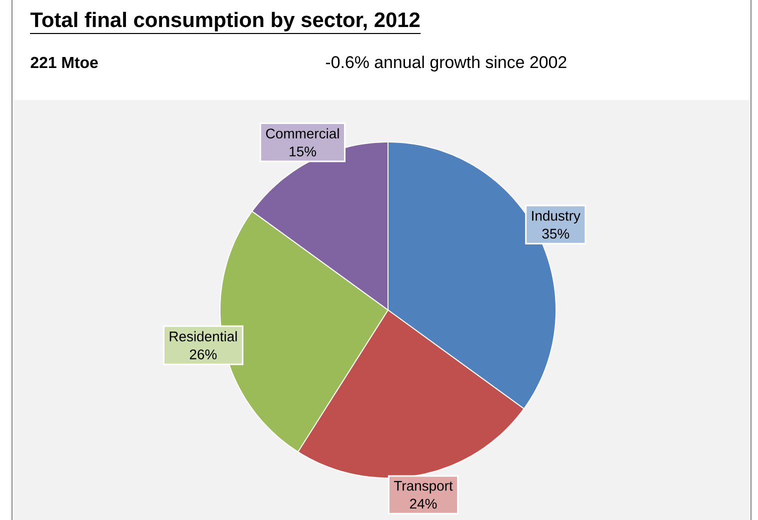  What do you see at coordinates (225, 22) in the screenshot?
I see `chart-title: Total final consumption by sector, 2012` at bounding box center [225, 22].